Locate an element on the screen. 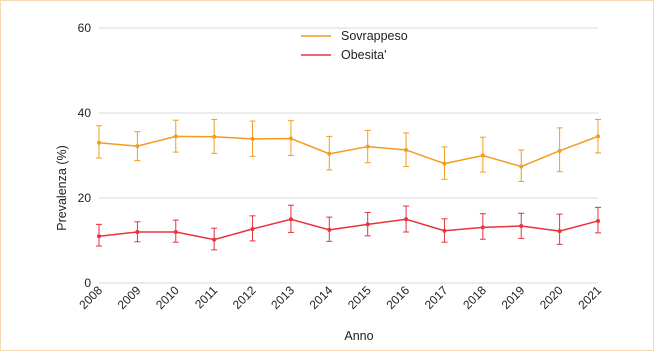 The image size is (654, 351). y-axis-title: Prevalenza (%) is located at coordinates (62, 187).